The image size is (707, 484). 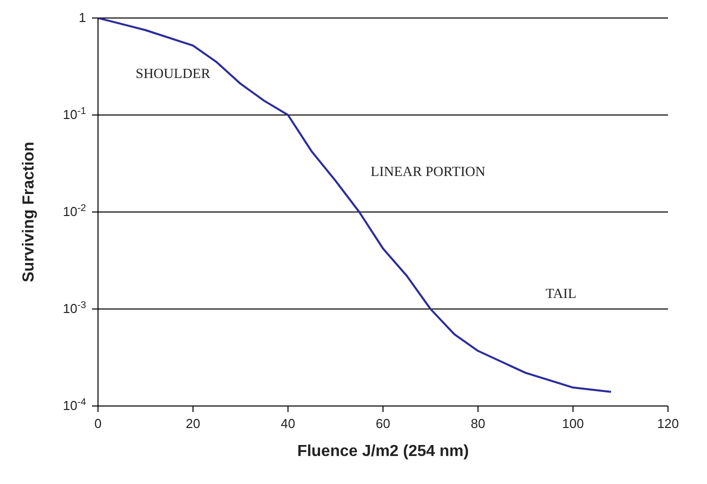 I want to click on y-axis-title: Surviving Fraction, so click(x=29, y=212).